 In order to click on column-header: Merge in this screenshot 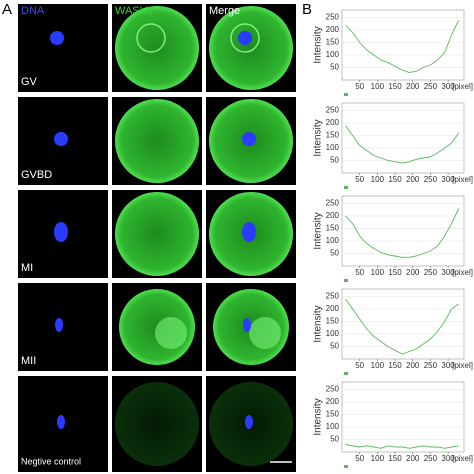, I will do `click(224, 11)`.